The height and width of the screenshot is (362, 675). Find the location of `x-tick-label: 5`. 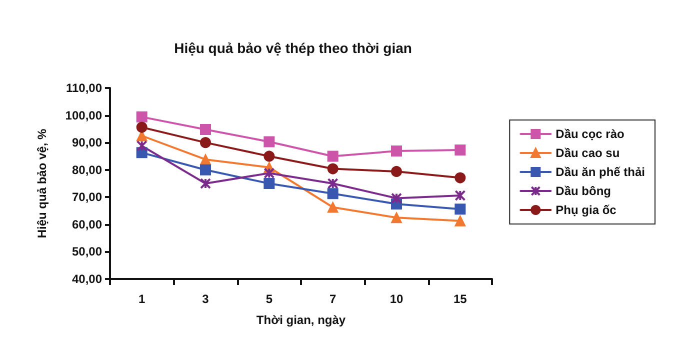

x-tick-label: 5 is located at coordinates (269, 299).